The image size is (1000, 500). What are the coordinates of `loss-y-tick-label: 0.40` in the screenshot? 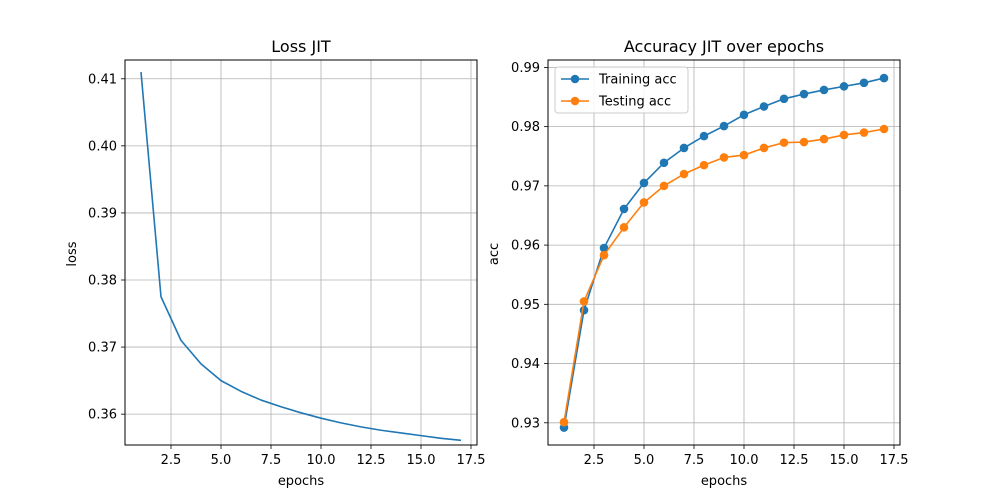 It's located at (102, 146).